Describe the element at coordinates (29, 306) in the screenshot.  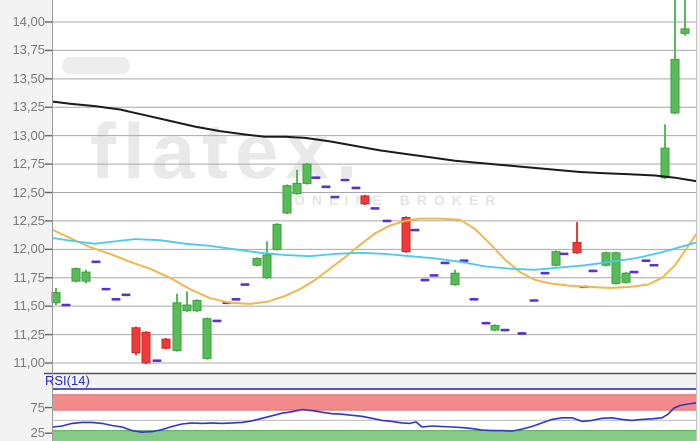
I see `price-axis-label: 11,50` at that location.